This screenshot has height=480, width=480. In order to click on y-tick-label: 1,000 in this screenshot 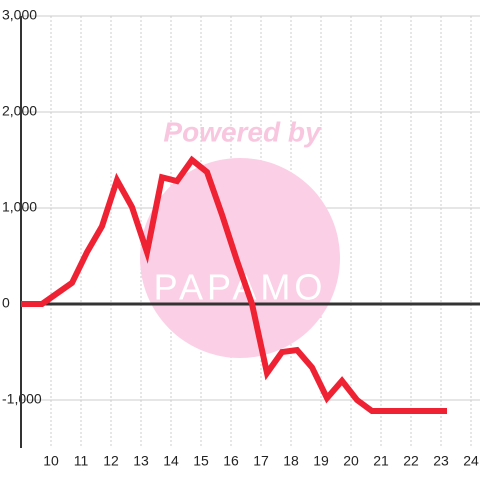, I will do `click(19, 207)`.